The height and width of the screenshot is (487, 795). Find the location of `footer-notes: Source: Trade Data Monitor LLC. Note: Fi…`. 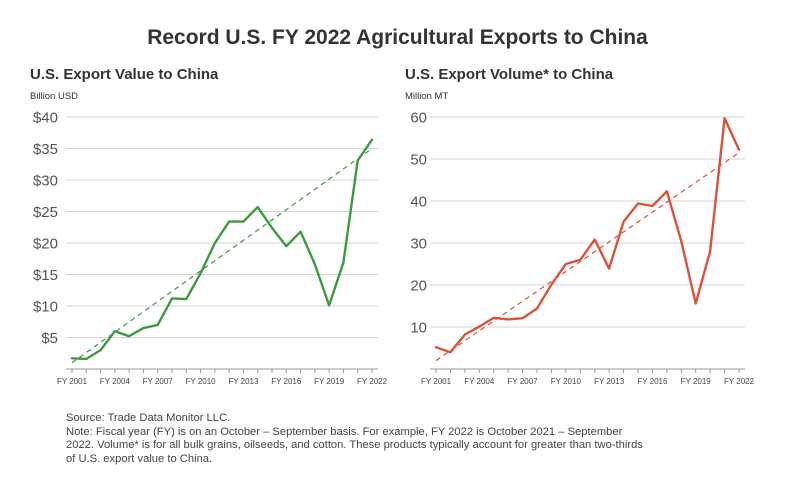

footer-notes: Source: Trade Data Monitor LLC. Note: Fi… is located at coordinates (411, 439).